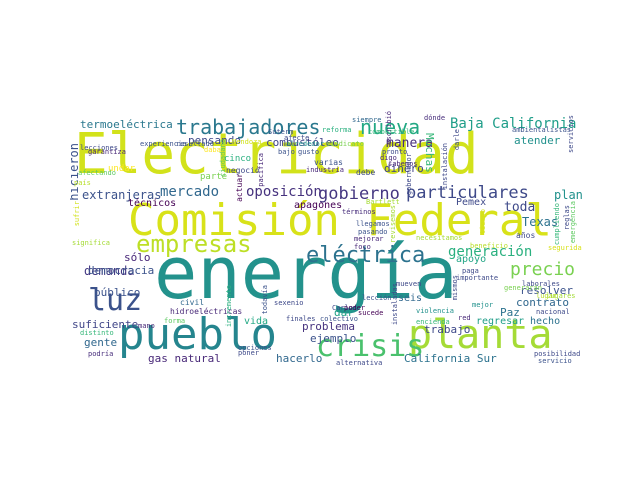  Describe the element at coordinates (367, 120) in the screenshot. I see `word: siempre` at that location.